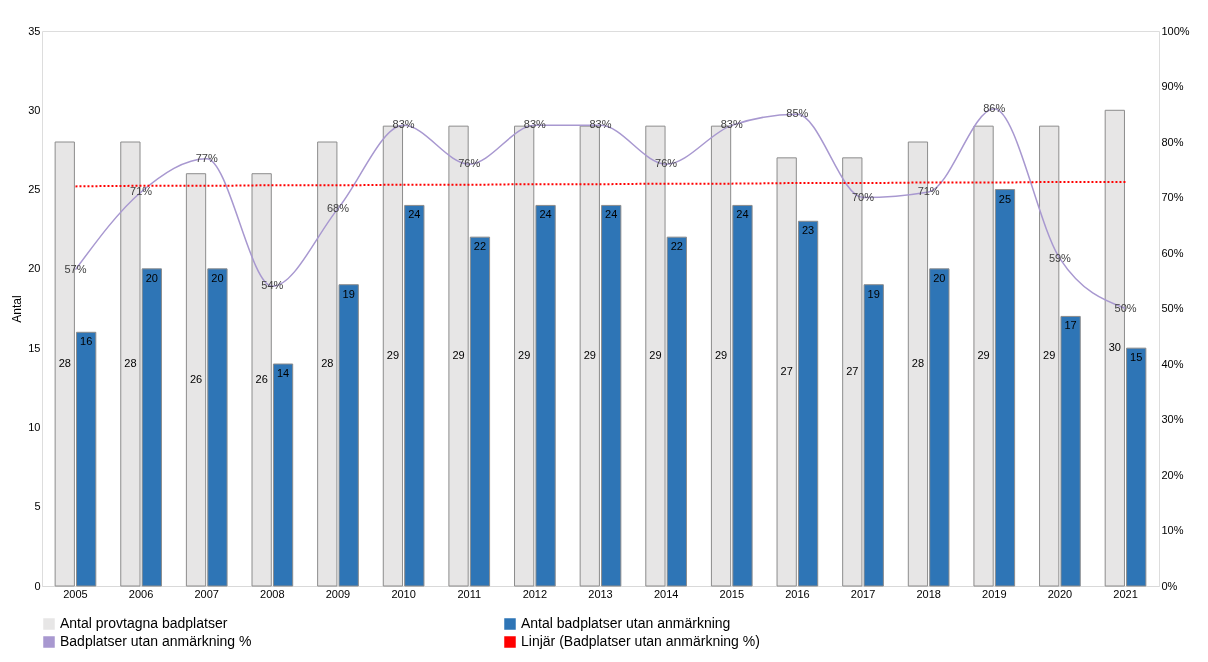 The image size is (1208, 662). I want to click on data-label: 17, so click(1070, 325).